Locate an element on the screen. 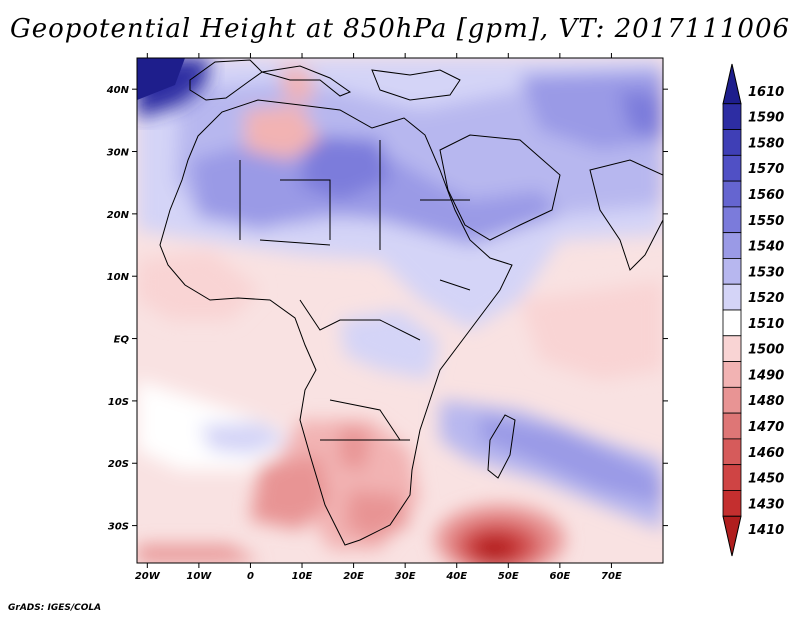 The height and width of the screenshot is (618, 800). lon-tick-label: 20E is located at coordinates (353, 576).